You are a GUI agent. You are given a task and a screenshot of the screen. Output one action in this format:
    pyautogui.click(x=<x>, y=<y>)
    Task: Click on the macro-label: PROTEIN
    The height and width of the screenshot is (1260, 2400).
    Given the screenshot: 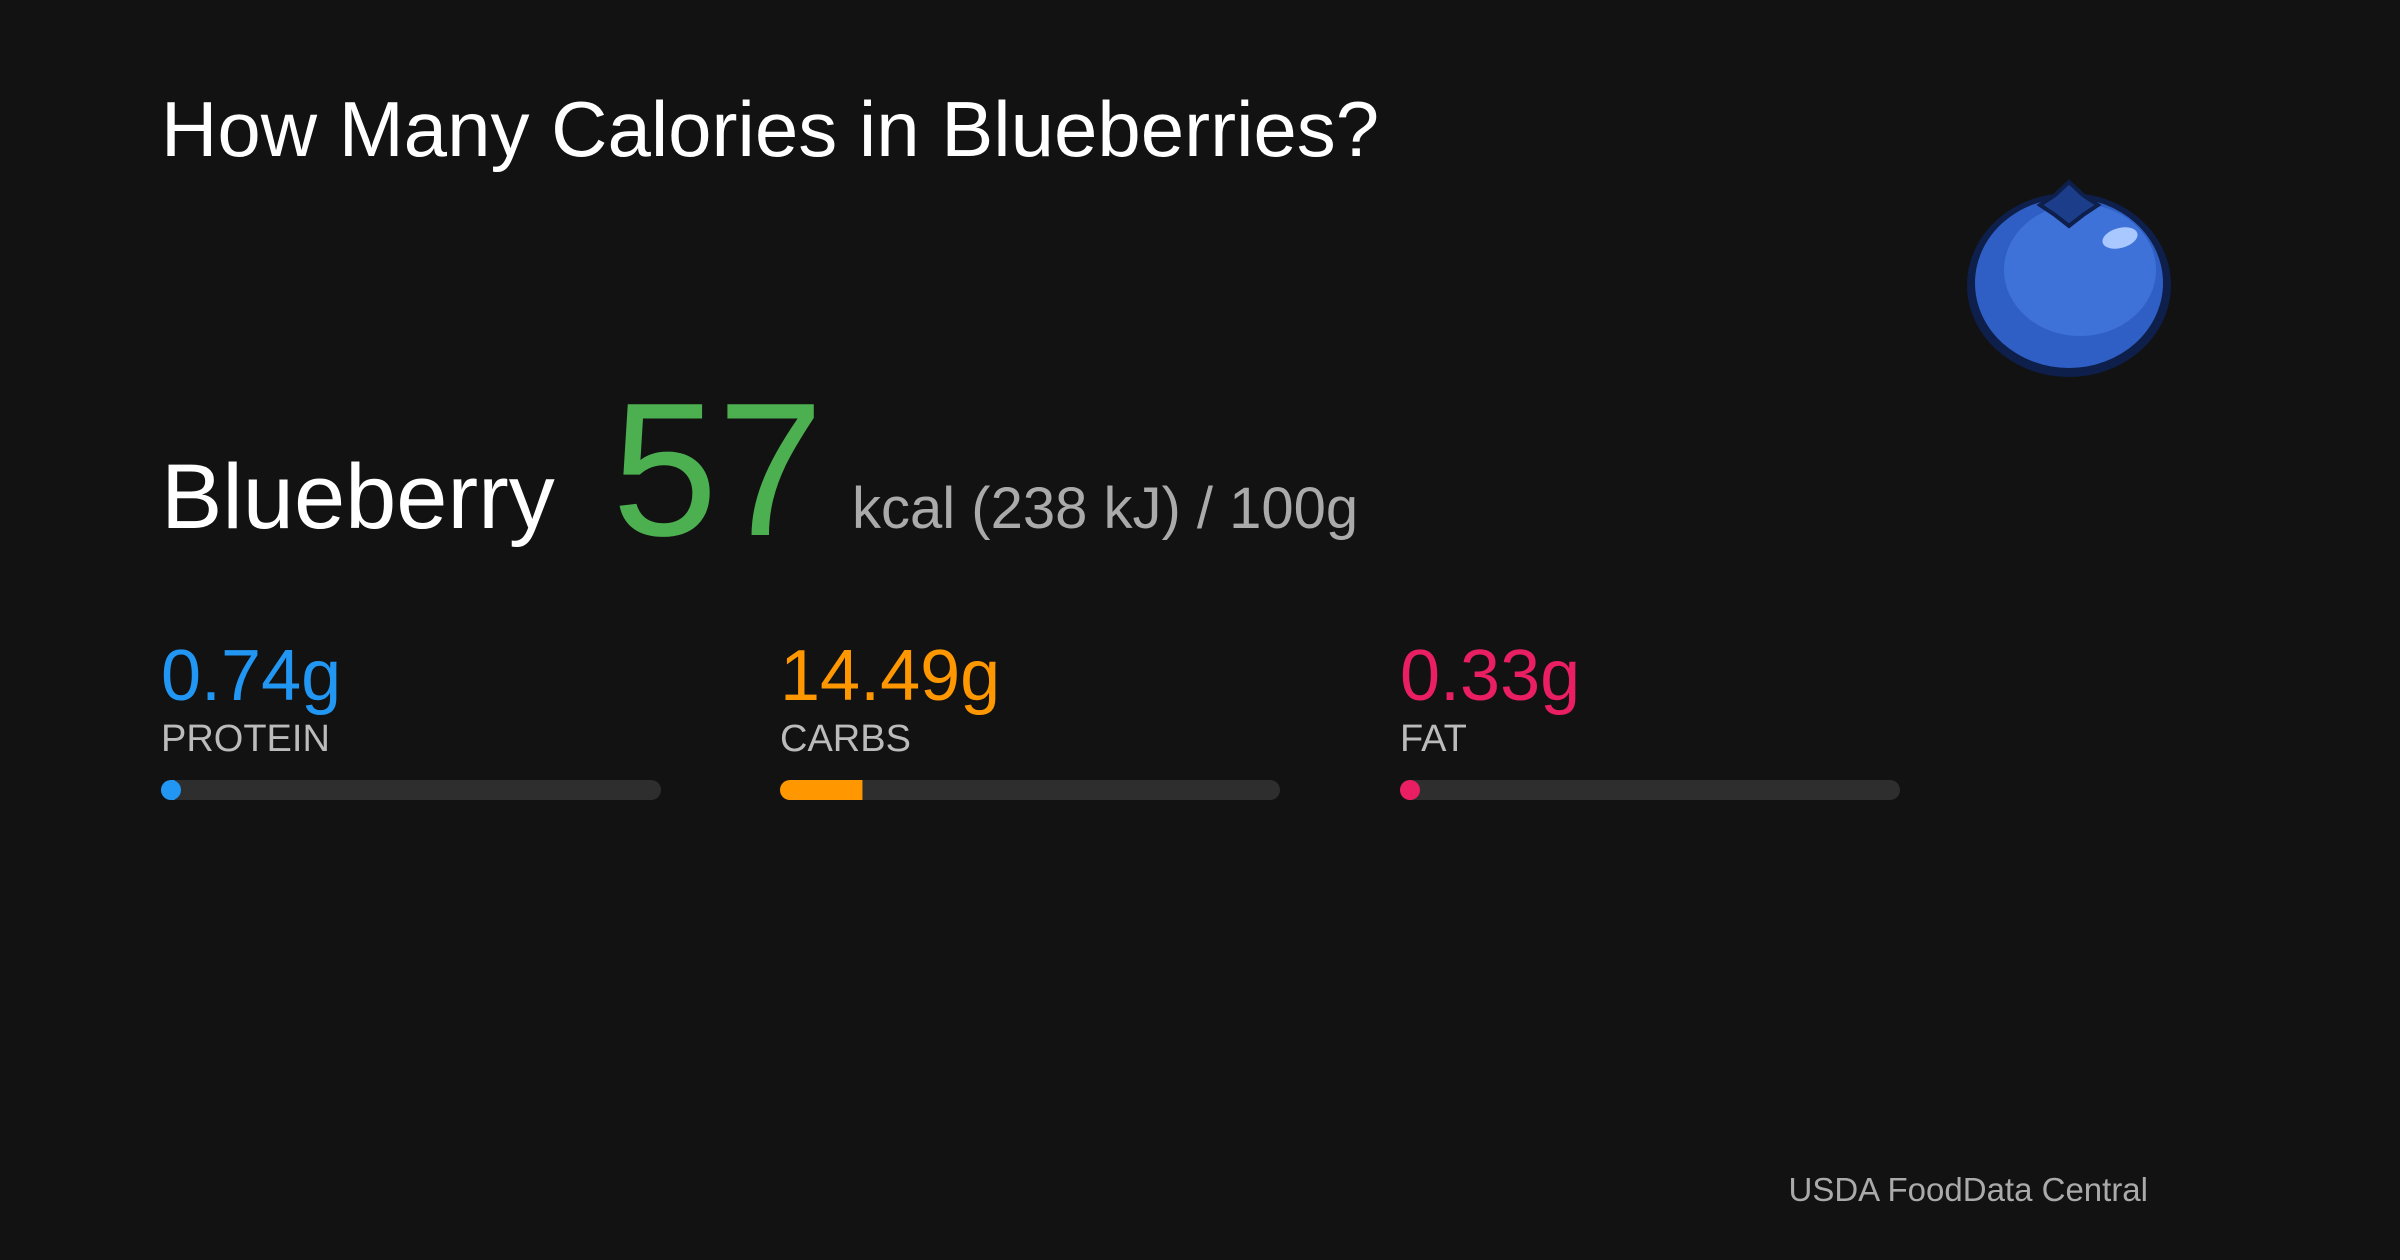 What is the action you would take?
    pyautogui.click(x=245, y=739)
    